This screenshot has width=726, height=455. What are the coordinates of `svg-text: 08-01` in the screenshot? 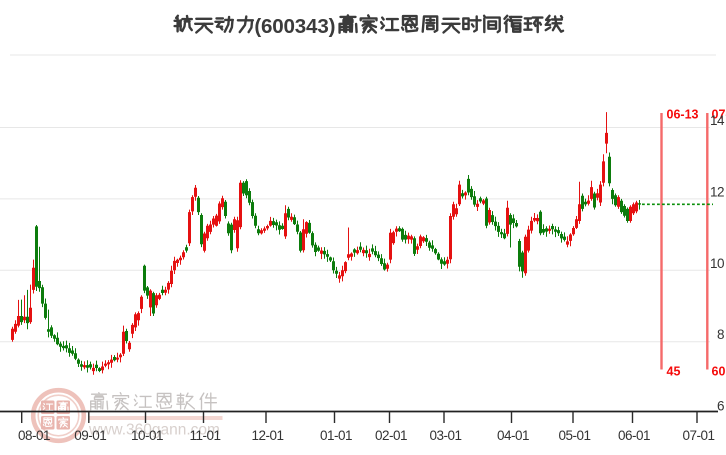 It's located at (34, 435).